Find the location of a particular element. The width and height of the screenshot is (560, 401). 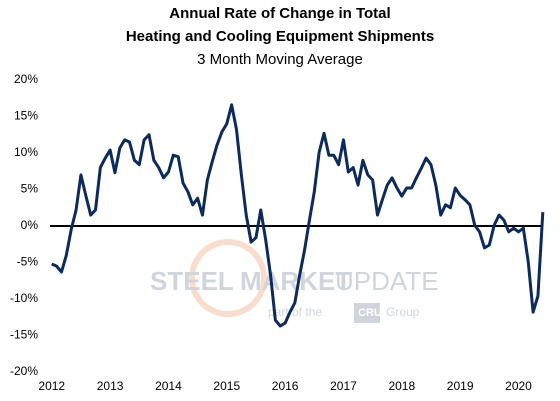

y-tick-label: 20% is located at coordinates (26, 79).